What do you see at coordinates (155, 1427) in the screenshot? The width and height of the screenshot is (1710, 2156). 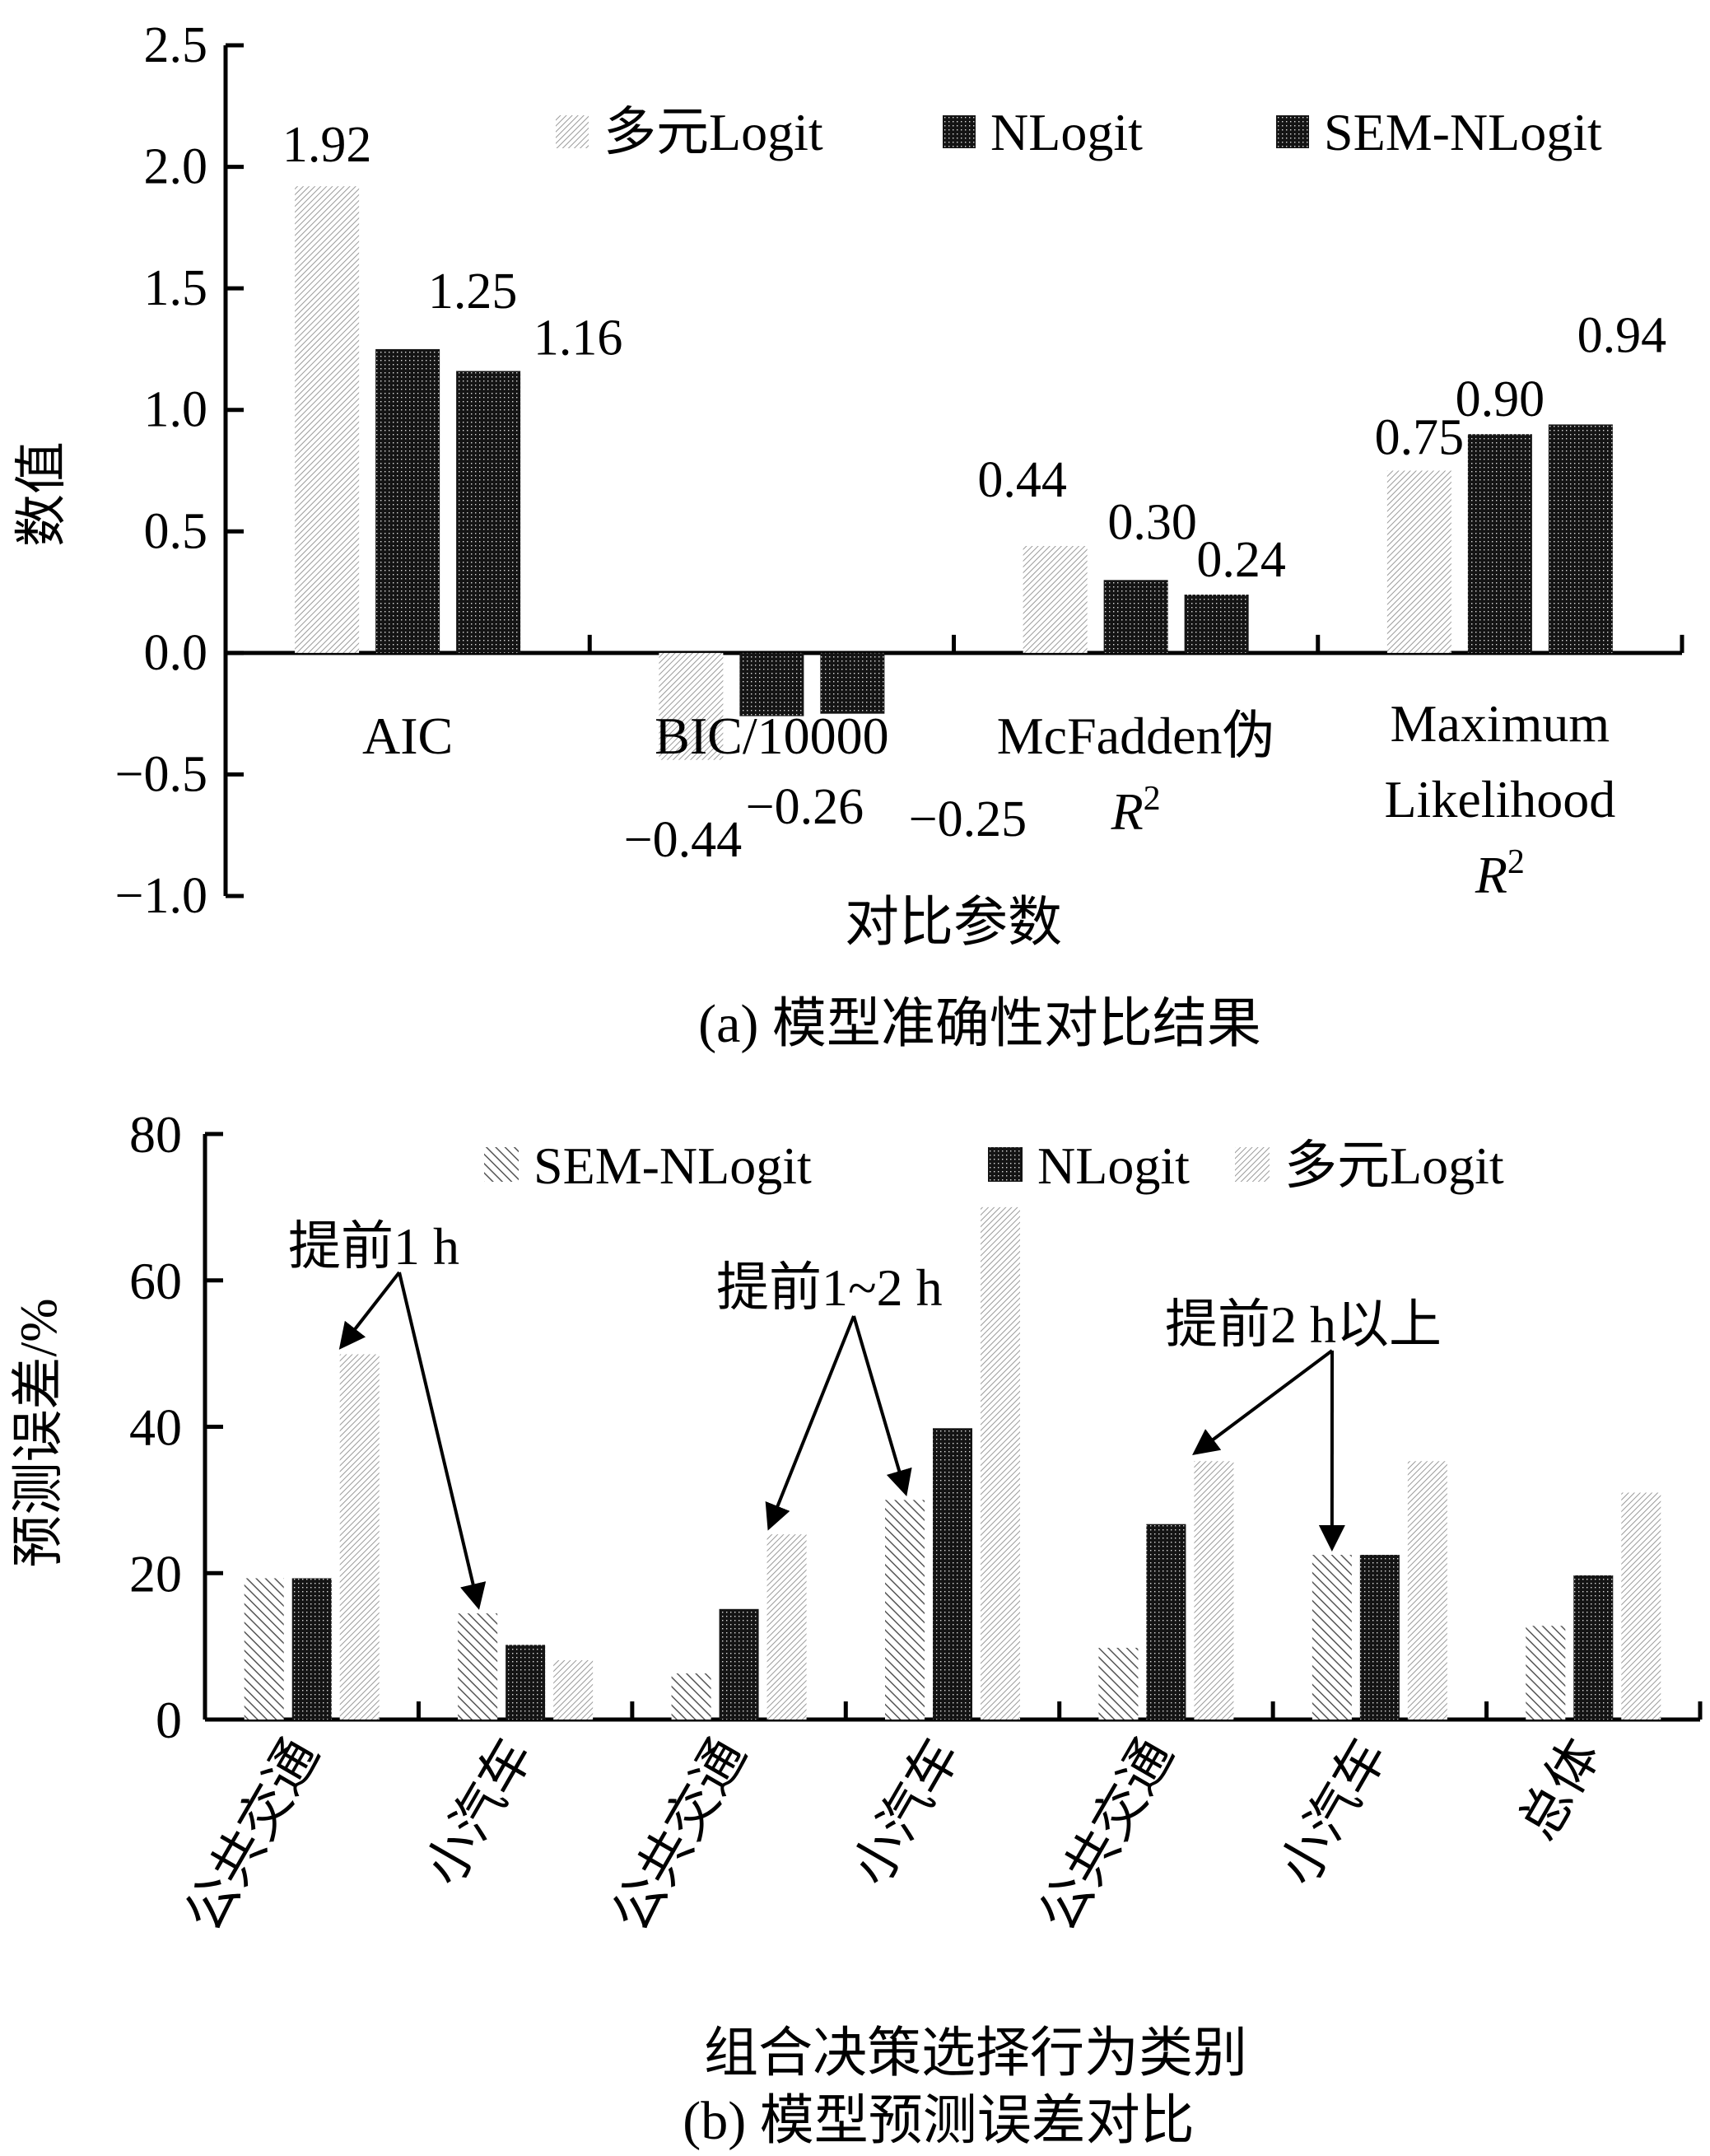 I see `y-tick-label: 40` at bounding box center [155, 1427].